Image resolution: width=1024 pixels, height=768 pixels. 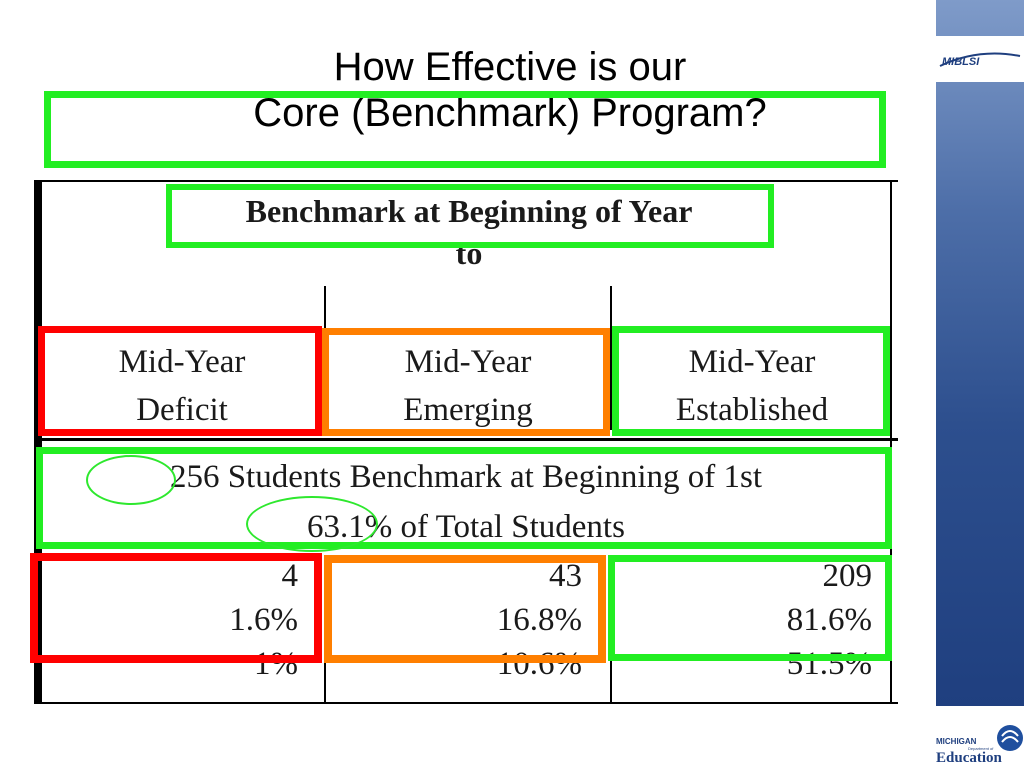 I want to click on column-header-deficit-line-2: Deficit, so click(x=182, y=410).